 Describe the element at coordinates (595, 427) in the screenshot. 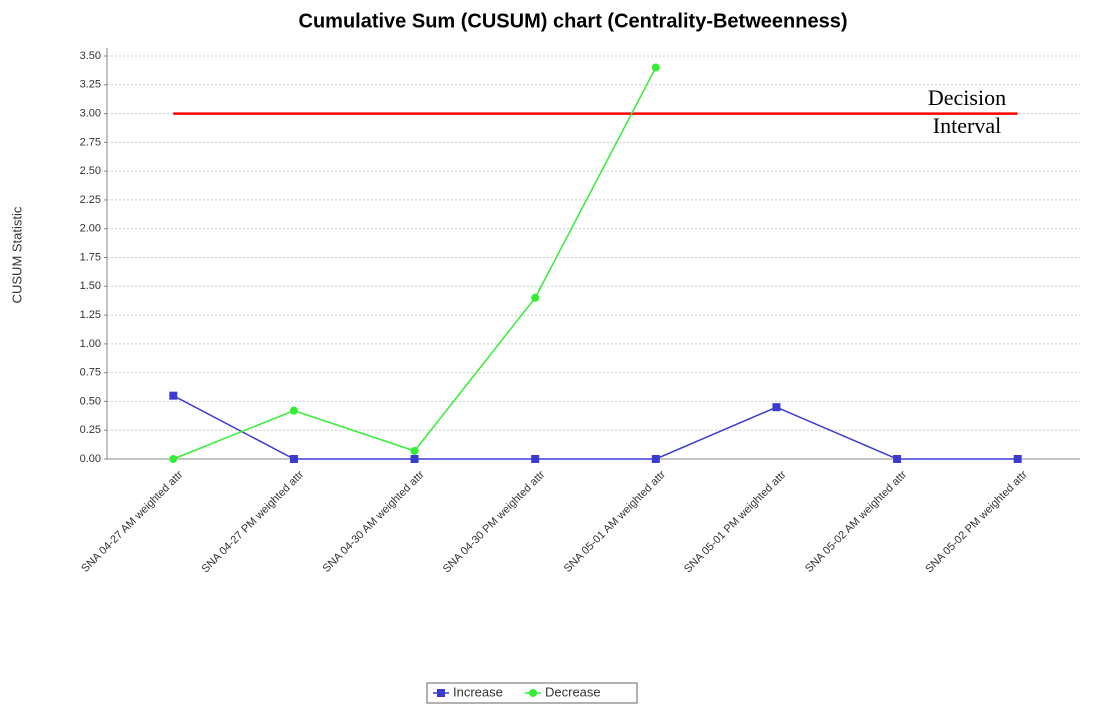

I see `series-line` at that location.